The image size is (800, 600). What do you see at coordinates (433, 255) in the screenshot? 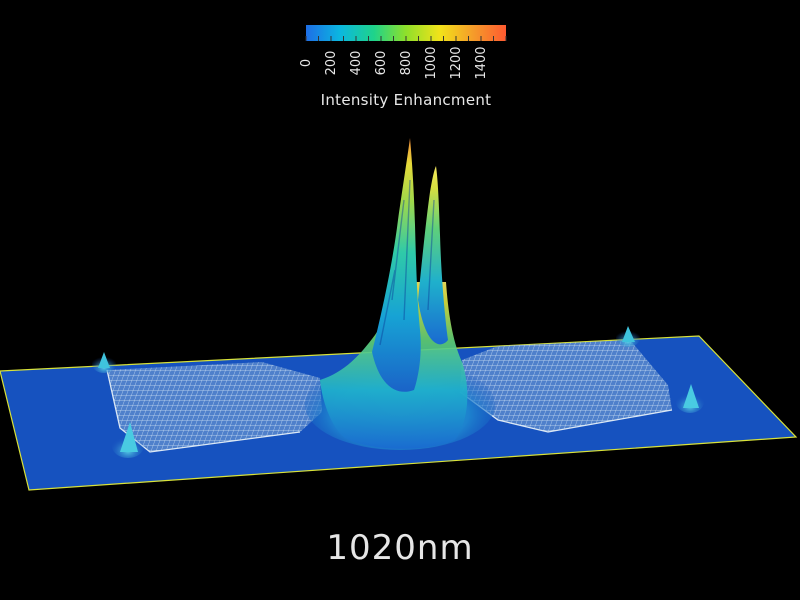
I see `secondary-peak` at bounding box center [433, 255].